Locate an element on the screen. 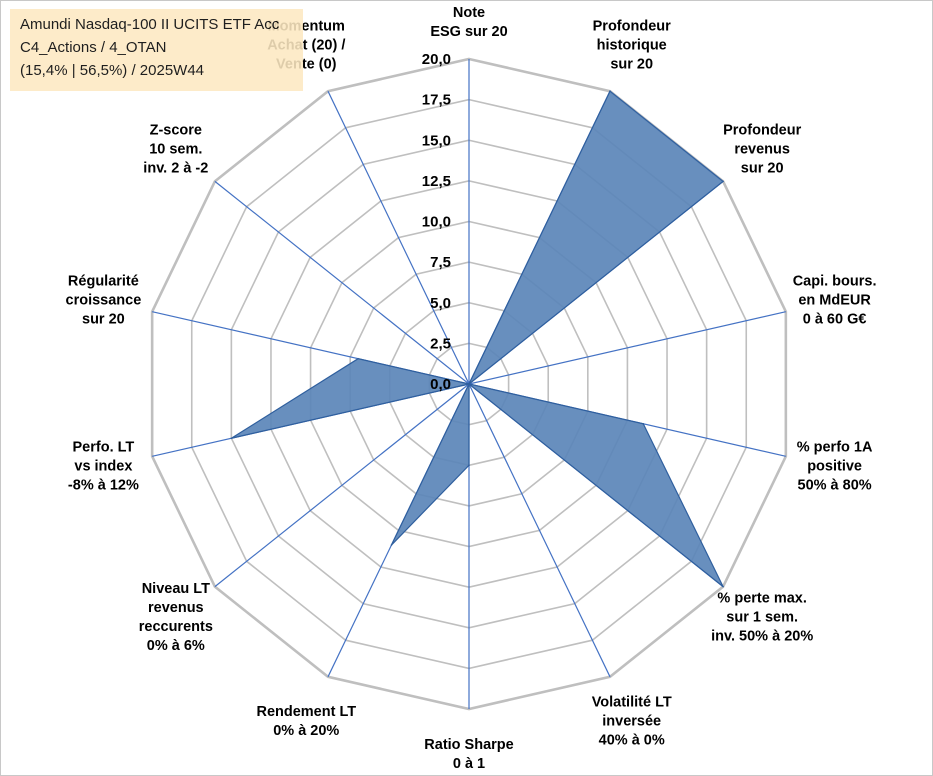  tick-layer: 0,0 2,5 5,0 7,5 10,0 12,5 15,0 17,5 20,0 is located at coordinates (436, 222).